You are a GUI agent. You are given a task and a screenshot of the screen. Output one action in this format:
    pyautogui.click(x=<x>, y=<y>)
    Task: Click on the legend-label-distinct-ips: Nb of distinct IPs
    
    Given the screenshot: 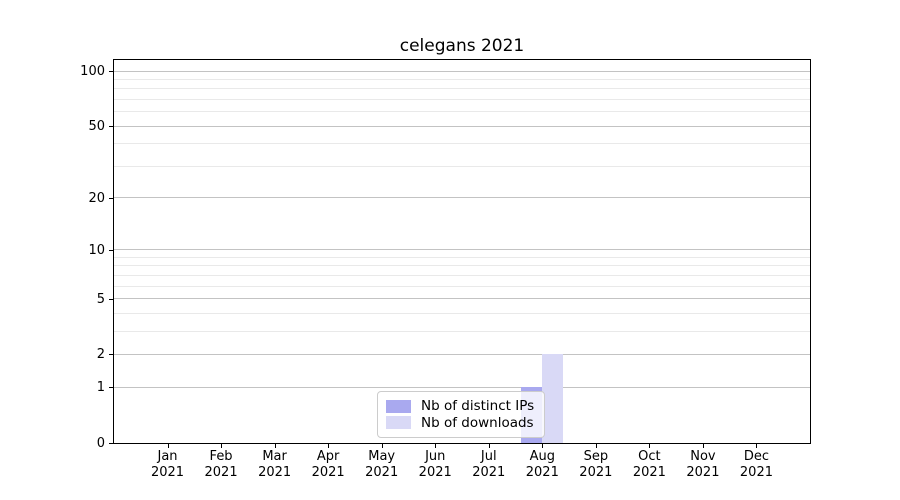 What is the action you would take?
    pyautogui.click(x=478, y=406)
    